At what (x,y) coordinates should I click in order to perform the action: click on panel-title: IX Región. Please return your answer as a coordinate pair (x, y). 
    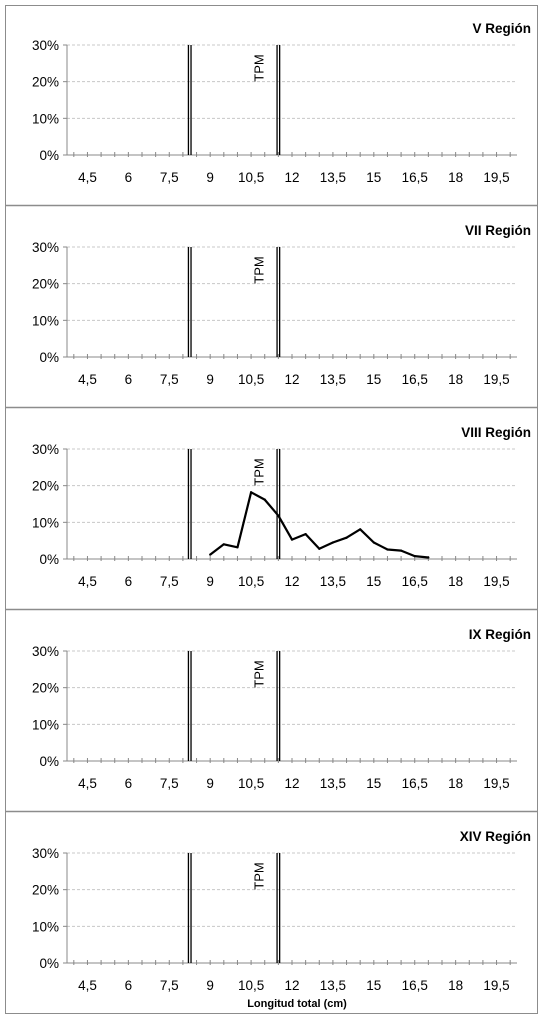
    Looking at the image, I should click on (500, 634).